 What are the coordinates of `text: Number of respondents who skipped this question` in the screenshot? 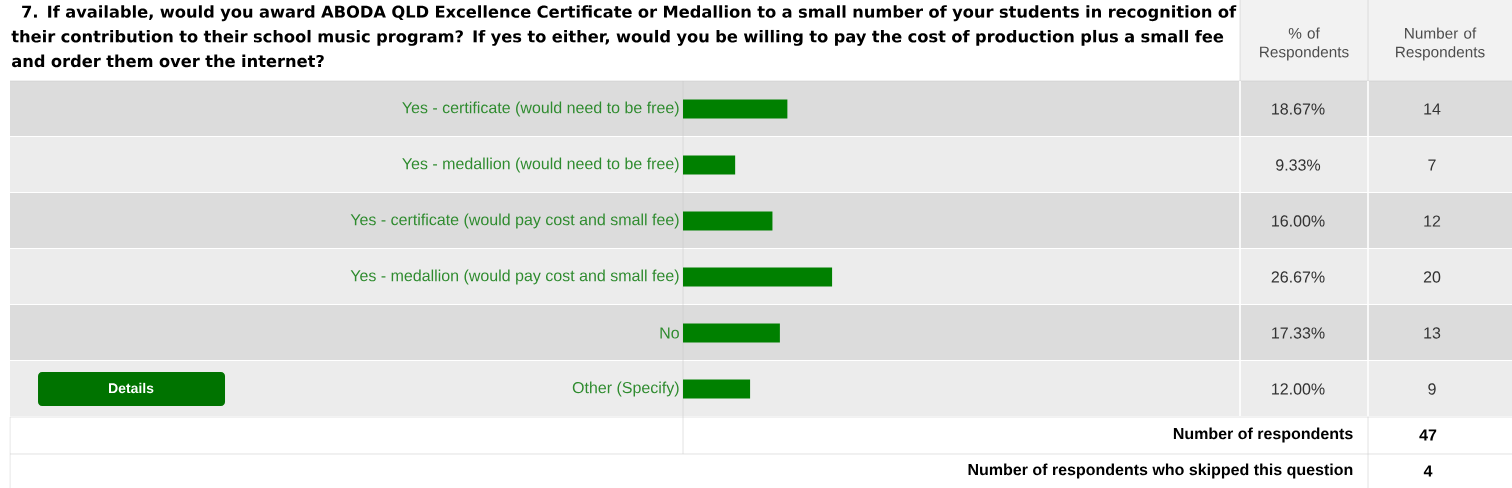 It's located at (1160, 471).